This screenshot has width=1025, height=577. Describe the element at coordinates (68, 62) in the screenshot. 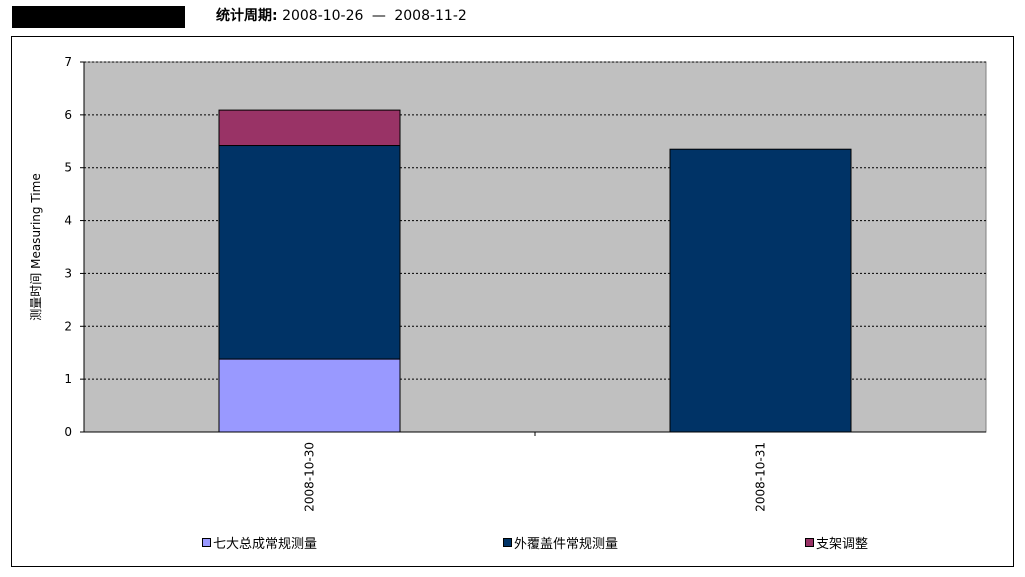

I see `y-tick-label: 7` at that location.